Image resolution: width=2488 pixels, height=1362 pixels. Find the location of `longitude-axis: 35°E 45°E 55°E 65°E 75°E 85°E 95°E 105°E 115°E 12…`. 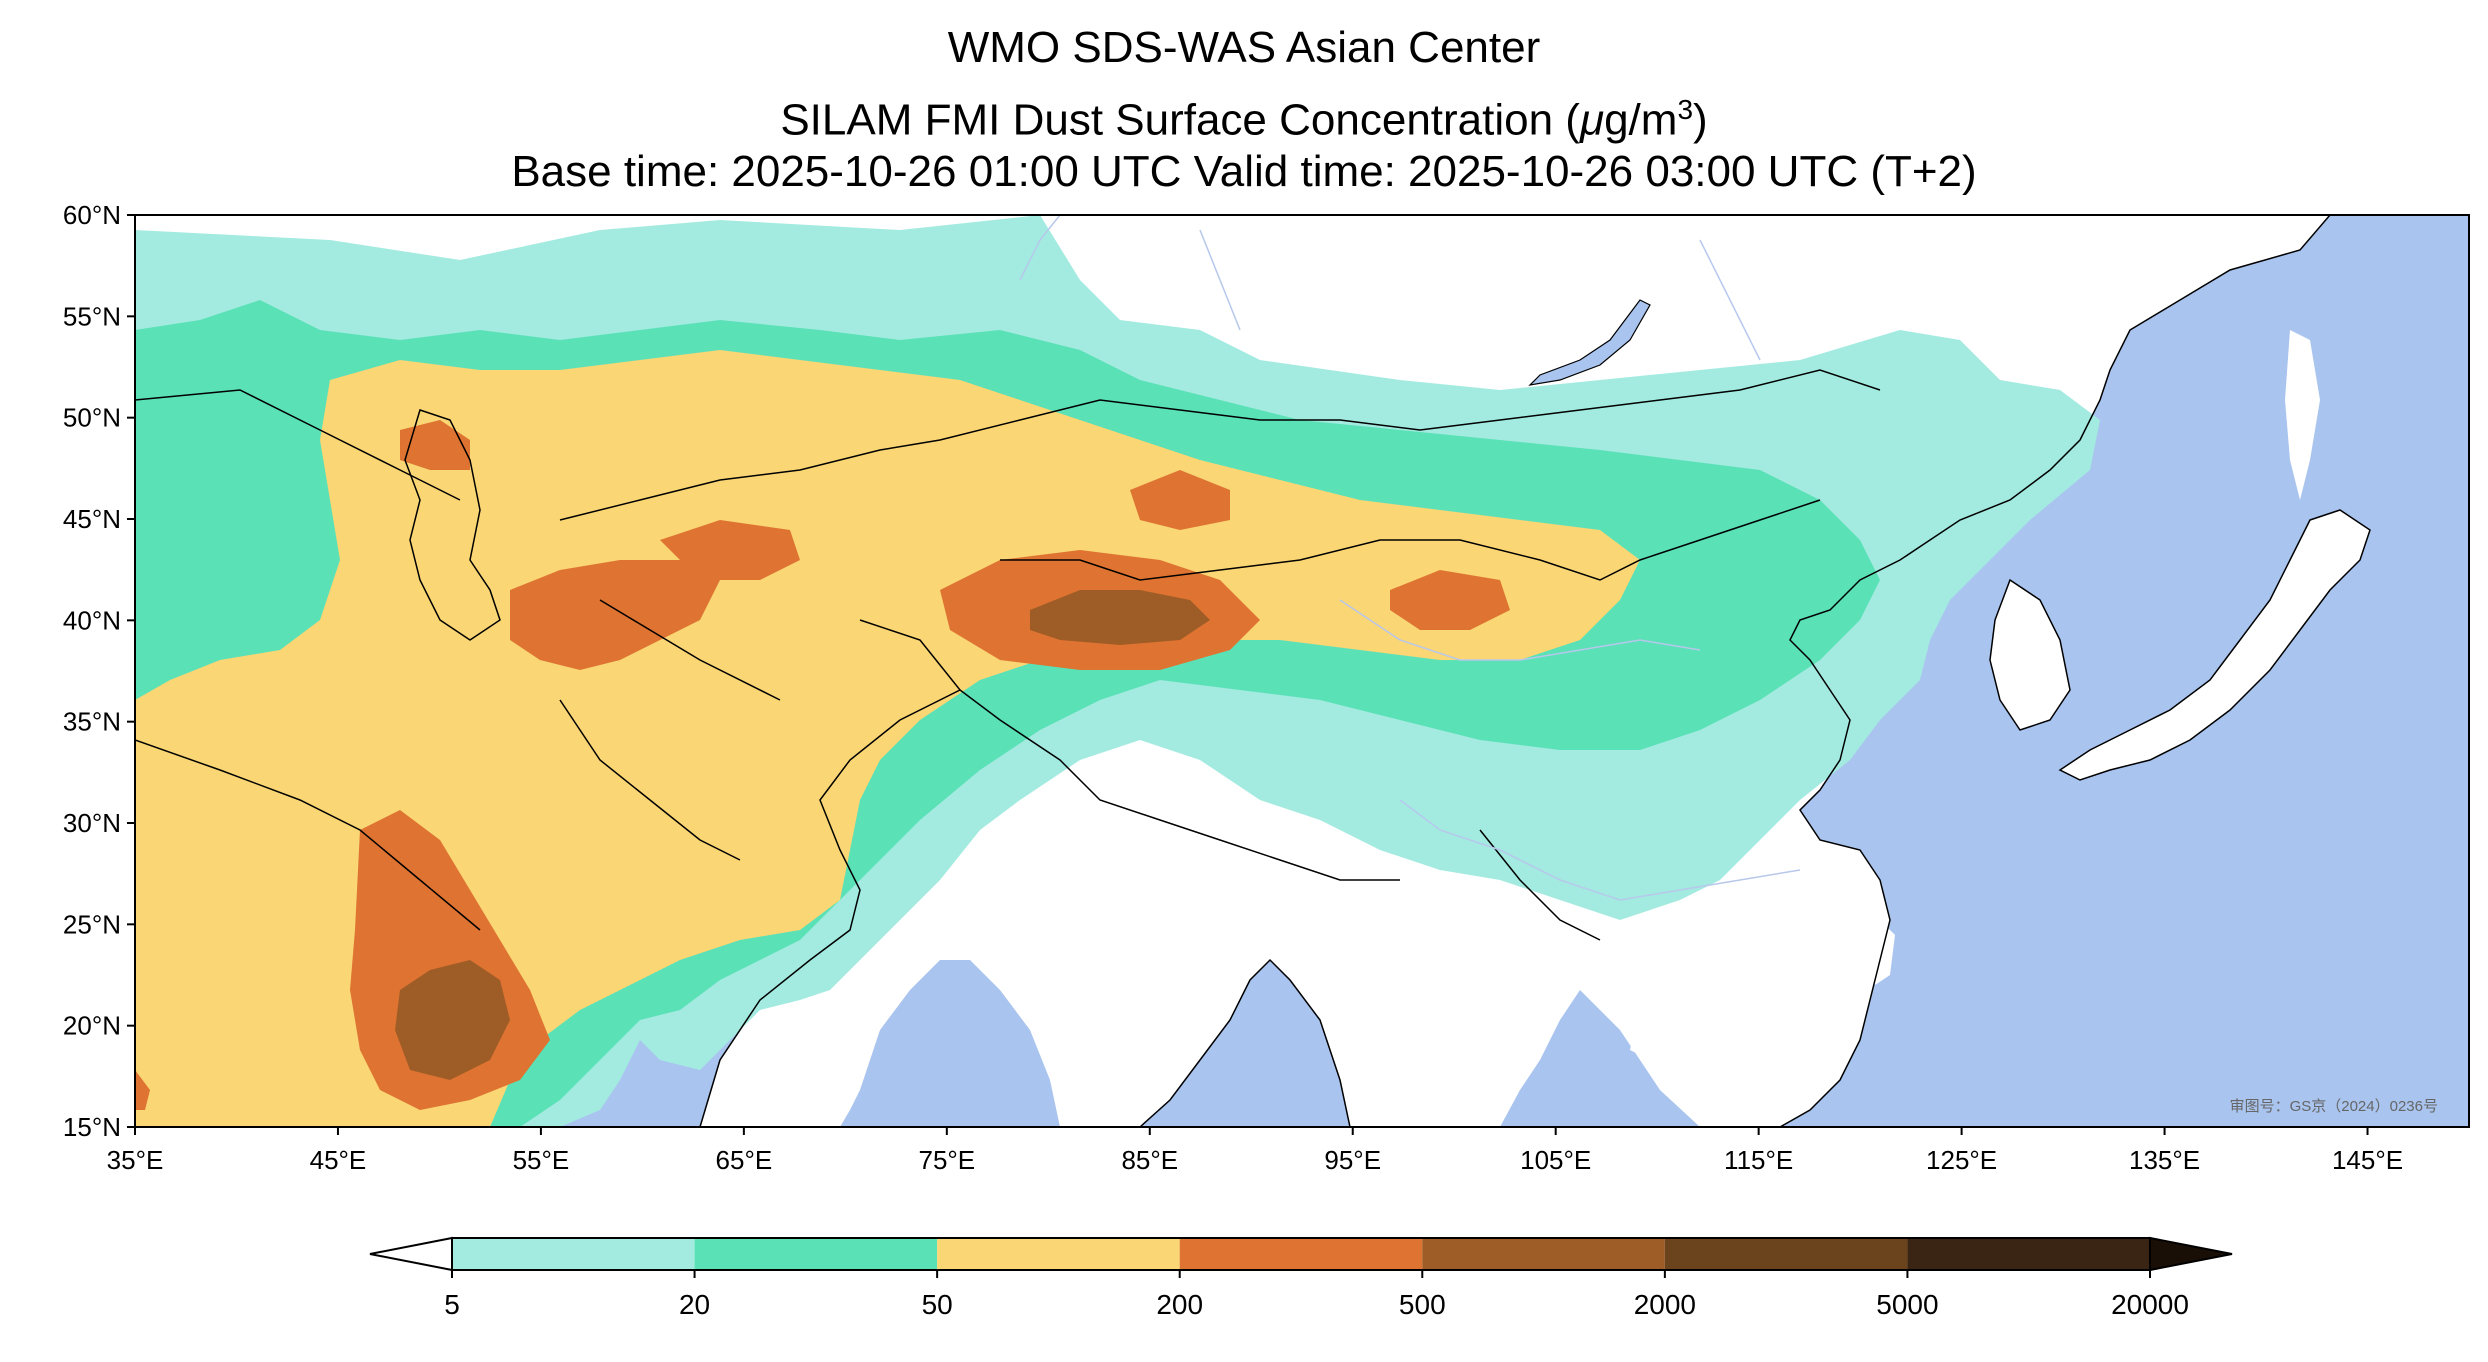

longitude-axis: 35°E 45°E 55°E 65°E 75°E 85°E 95°E 105°E 115°E 12… is located at coordinates (1255, 1151).